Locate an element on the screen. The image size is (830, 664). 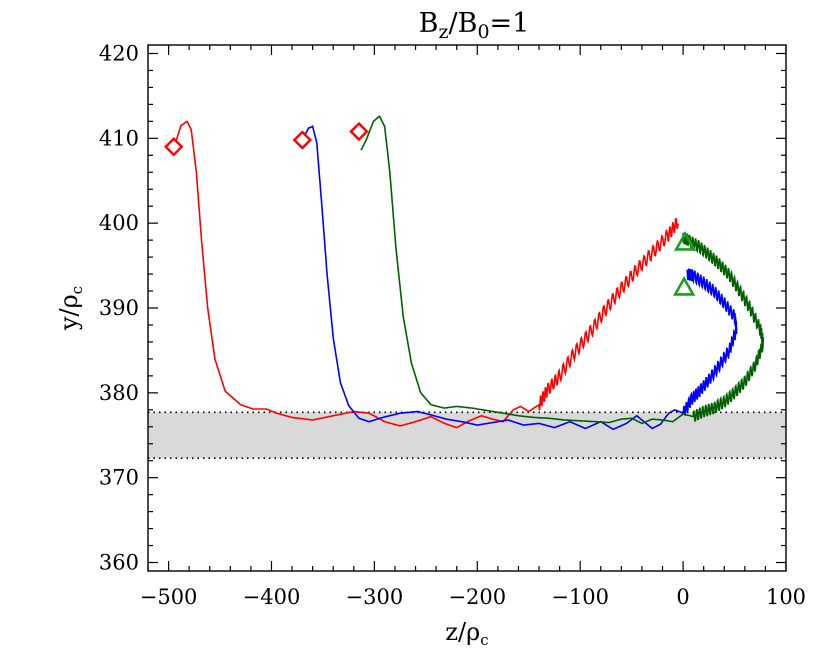
y-tick-label: 420 is located at coordinates (119, 53).